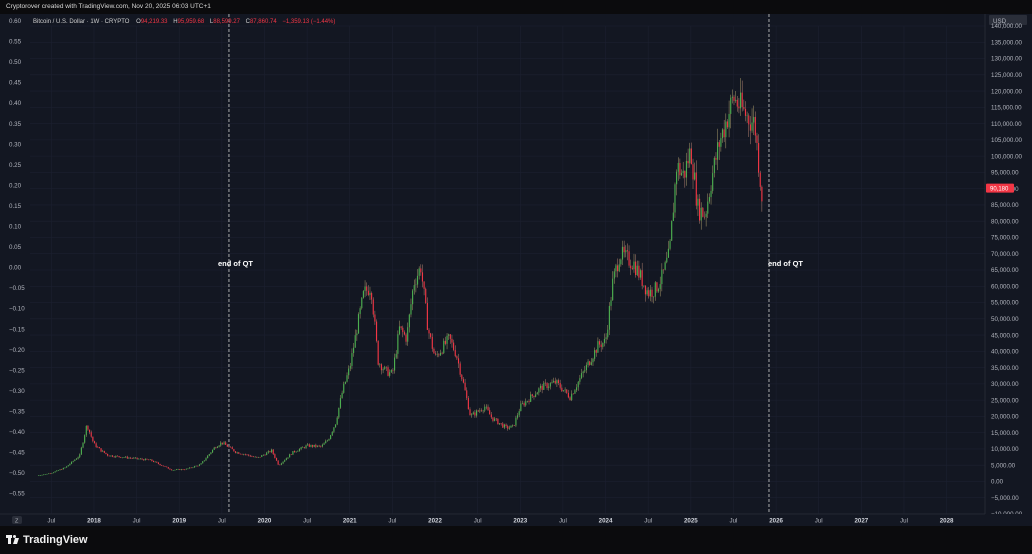 The height and width of the screenshot is (554, 1032). Describe the element at coordinates (1005, 205) in the screenshot. I see `price-tick-label: 85,000.00` at that location.